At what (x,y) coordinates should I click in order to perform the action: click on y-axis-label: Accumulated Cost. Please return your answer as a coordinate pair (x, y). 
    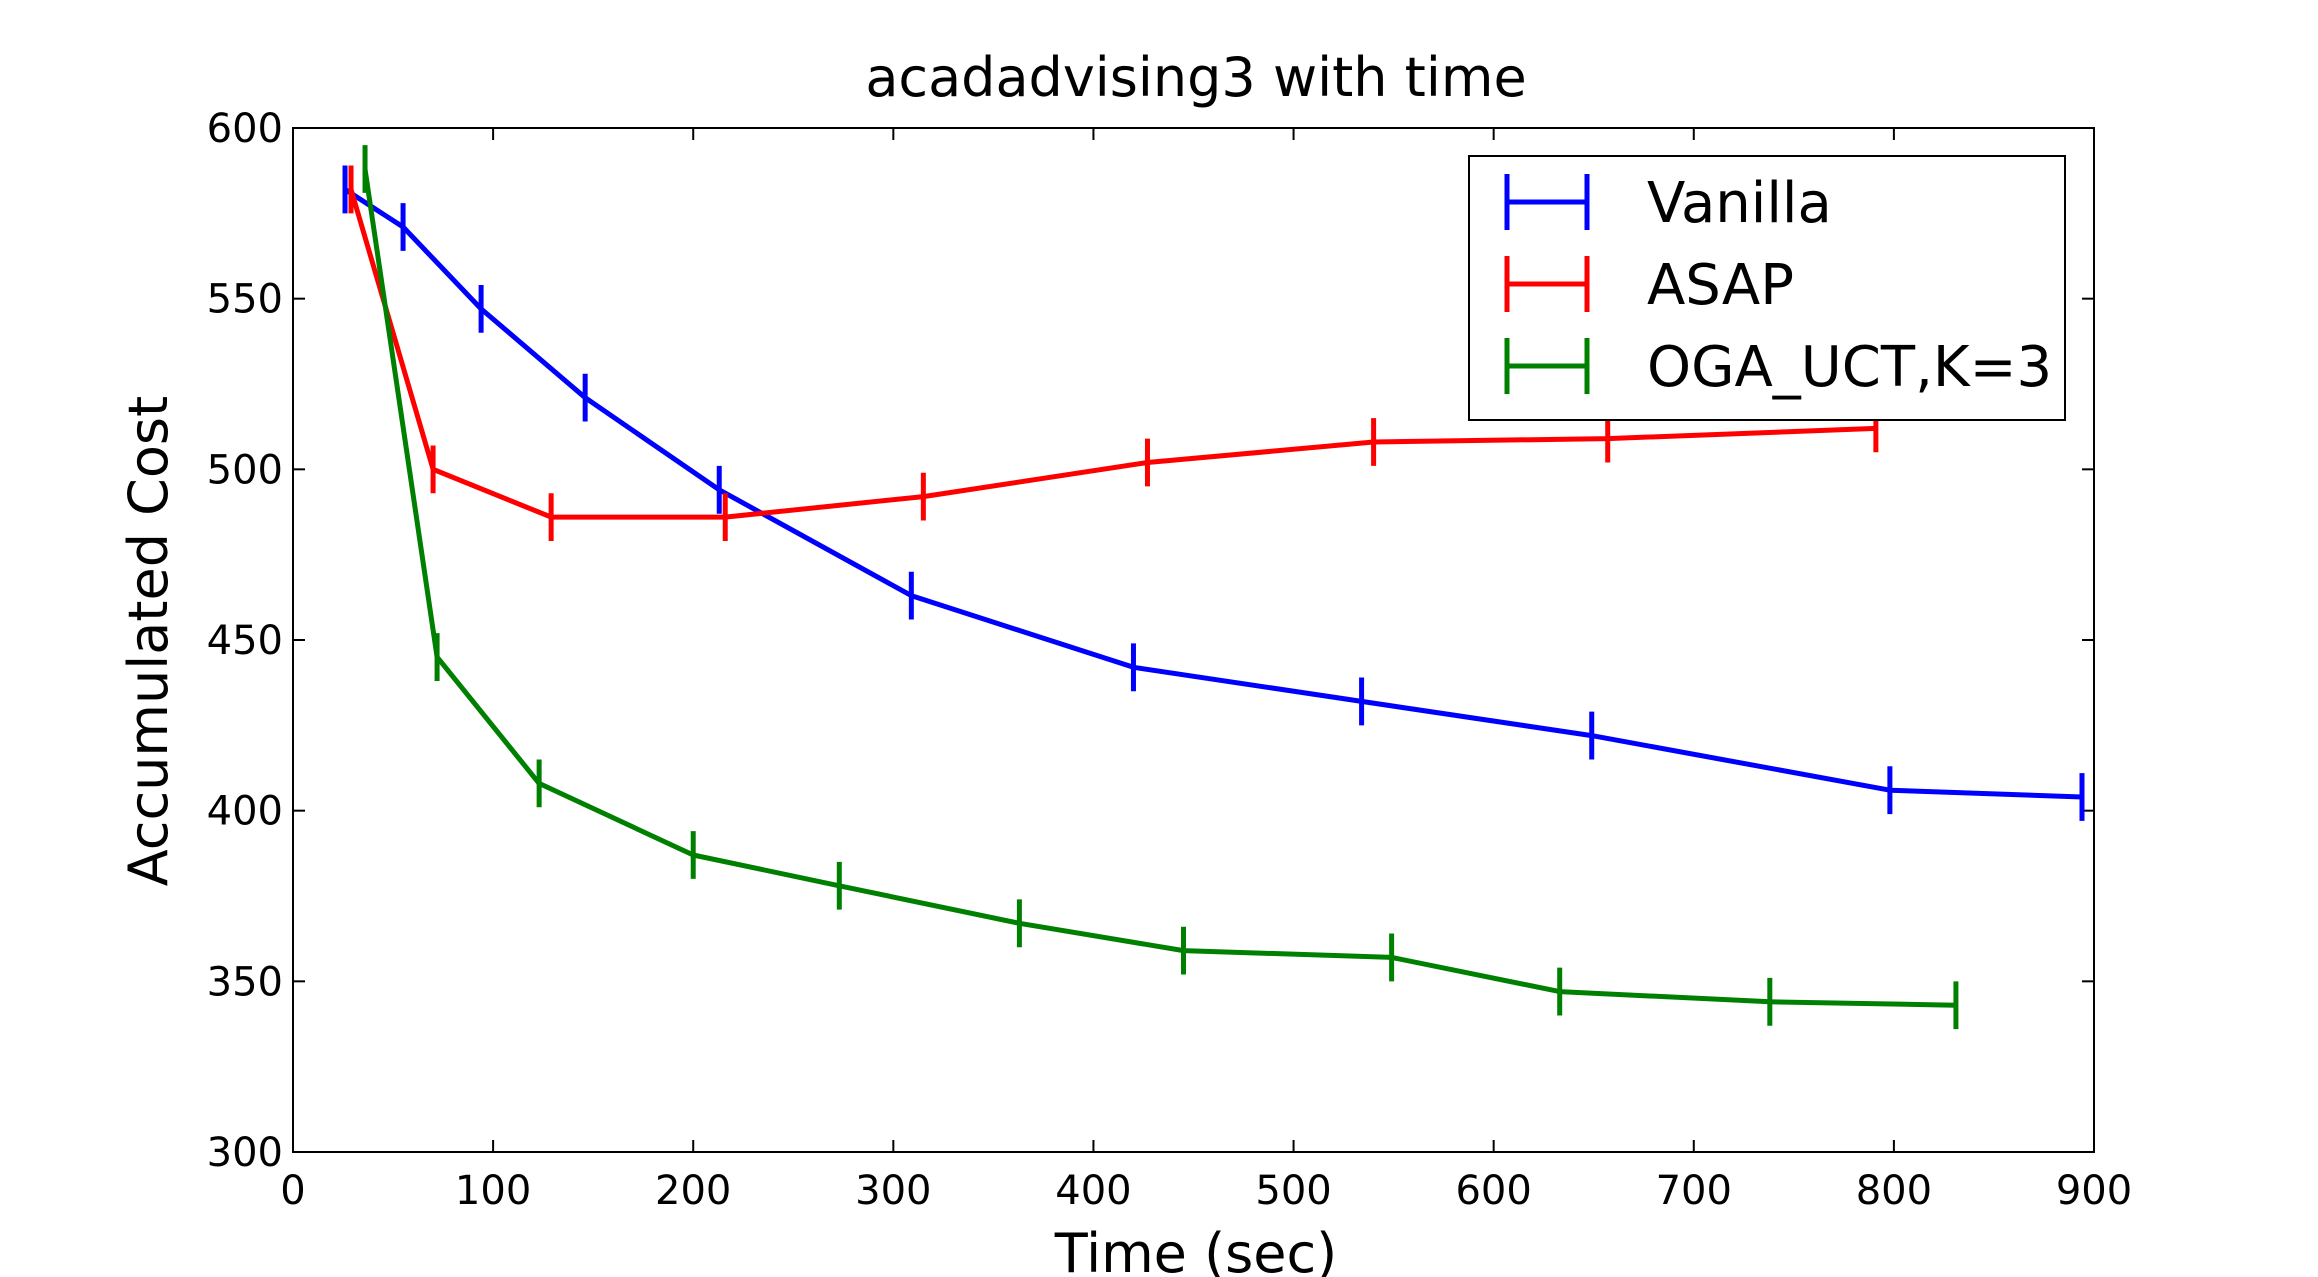
    Looking at the image, I should click on (148, 641).